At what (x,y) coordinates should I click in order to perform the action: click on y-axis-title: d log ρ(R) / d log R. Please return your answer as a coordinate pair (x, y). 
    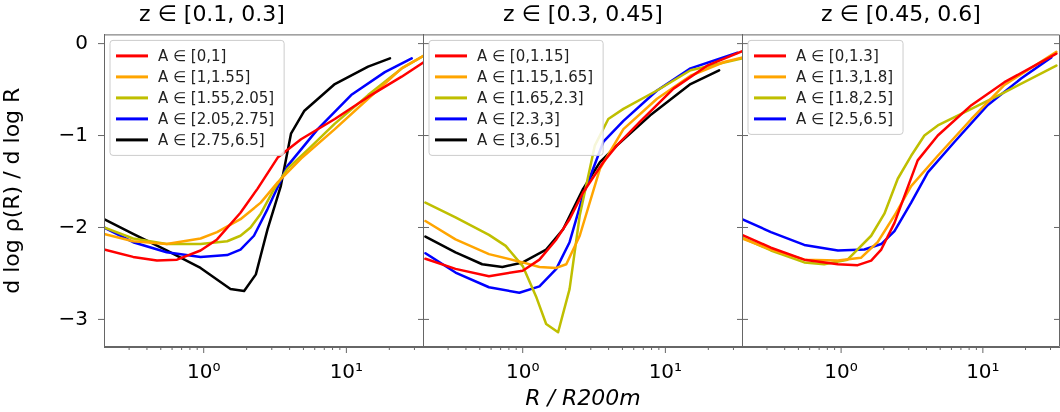
    Looking at the image, I should click on (12, 190).